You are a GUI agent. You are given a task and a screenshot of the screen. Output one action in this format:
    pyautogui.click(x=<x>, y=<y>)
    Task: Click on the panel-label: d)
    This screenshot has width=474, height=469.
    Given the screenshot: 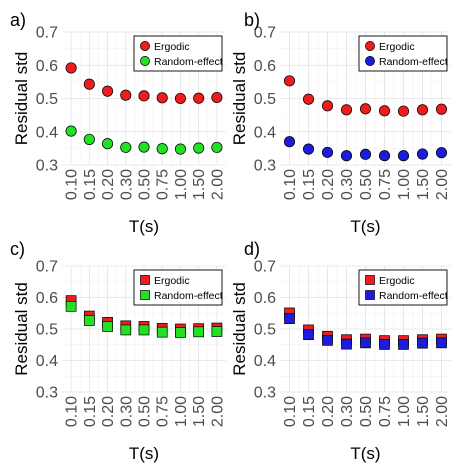 What is the action you would take?
    pyautogui.click(x=252, y=249)
    